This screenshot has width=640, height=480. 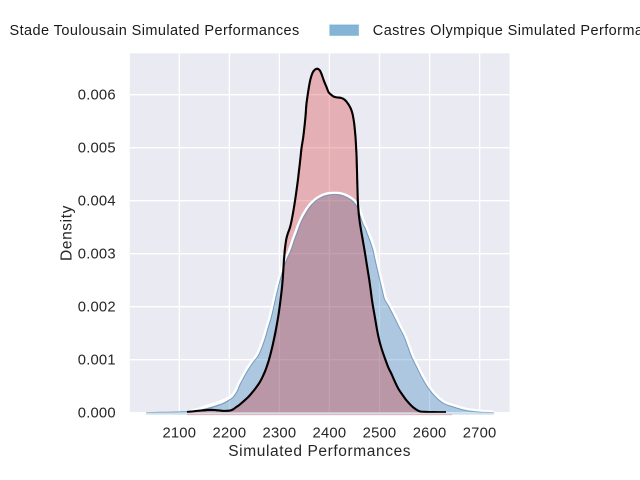 What do you see at coordinates (230, 434) in the screenshot?
I see `svg-text: 2200` at bounding box center [230, 434].